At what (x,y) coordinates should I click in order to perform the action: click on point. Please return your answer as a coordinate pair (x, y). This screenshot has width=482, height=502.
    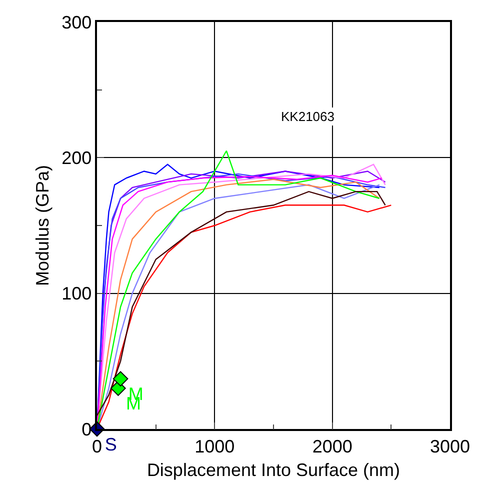
    Looking at the image, I should click on (120, 378).